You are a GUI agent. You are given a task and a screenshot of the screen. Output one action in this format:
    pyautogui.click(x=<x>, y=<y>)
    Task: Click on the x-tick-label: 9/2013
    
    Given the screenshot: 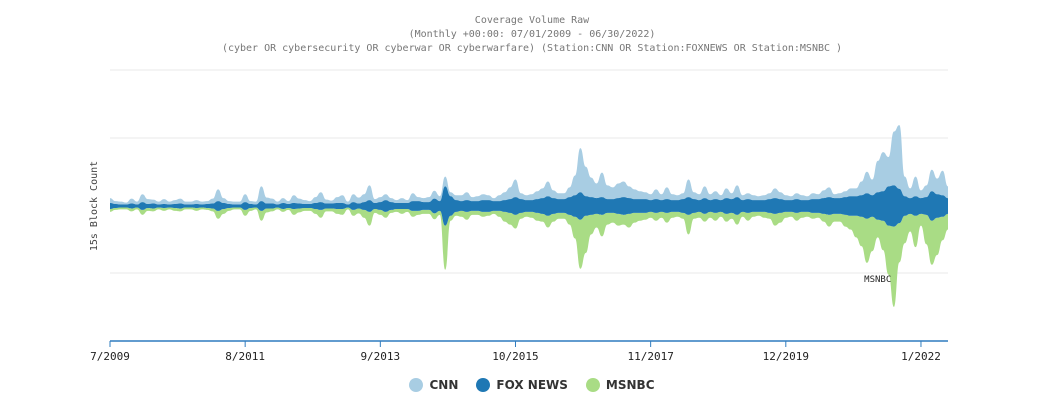 What is the action you would take?
    pyautogui.click(x=380, y=356)
    